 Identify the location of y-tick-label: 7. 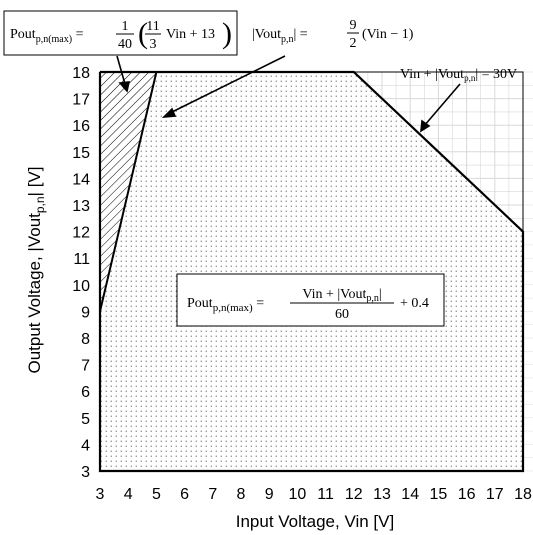
(85, 366).